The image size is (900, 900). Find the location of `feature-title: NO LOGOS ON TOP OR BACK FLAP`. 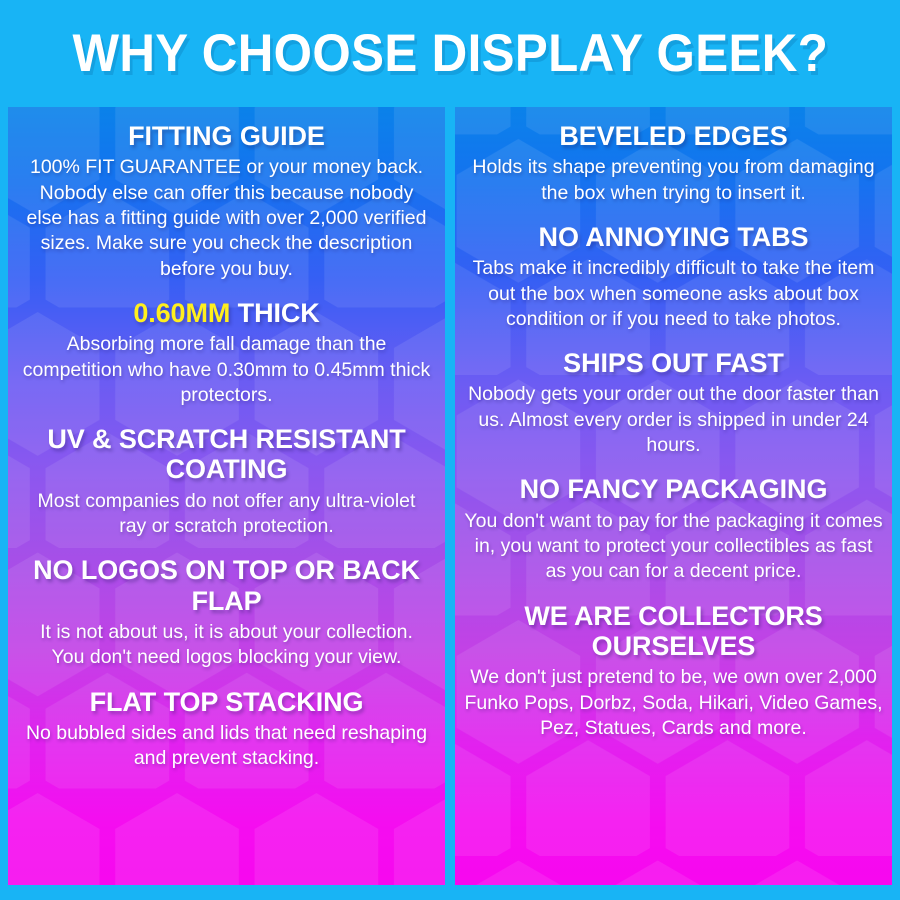

feature-title: NO LOGOS ON TOP OR BACK FLAP is located at coordinates (226, 585).